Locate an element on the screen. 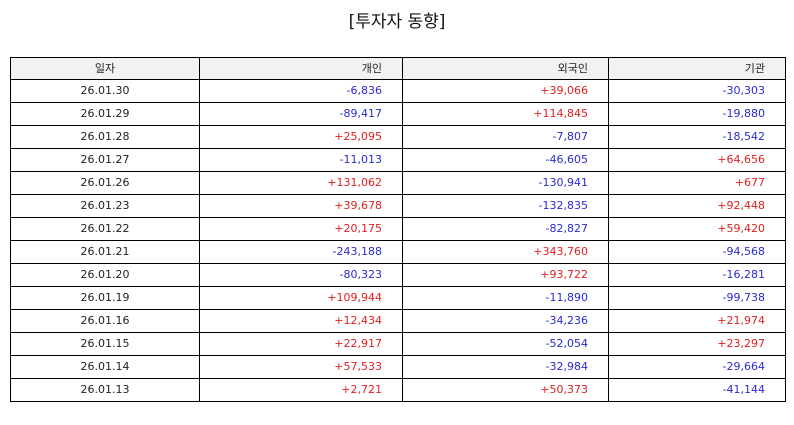 The image size is (794, 425). cell-date: 26.01.23 is located at coordinates (105, 206).